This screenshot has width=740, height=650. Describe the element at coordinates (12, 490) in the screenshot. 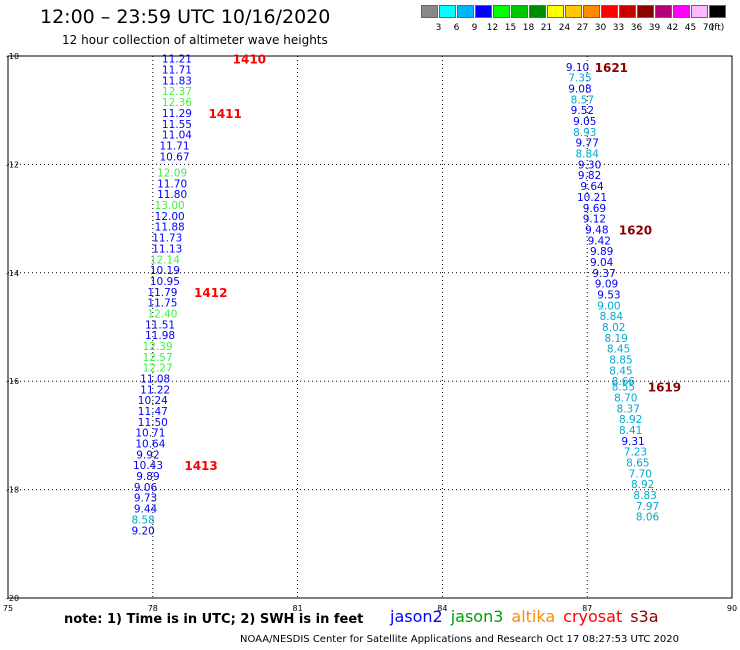

I see `y-tick-label: -18` at that location.